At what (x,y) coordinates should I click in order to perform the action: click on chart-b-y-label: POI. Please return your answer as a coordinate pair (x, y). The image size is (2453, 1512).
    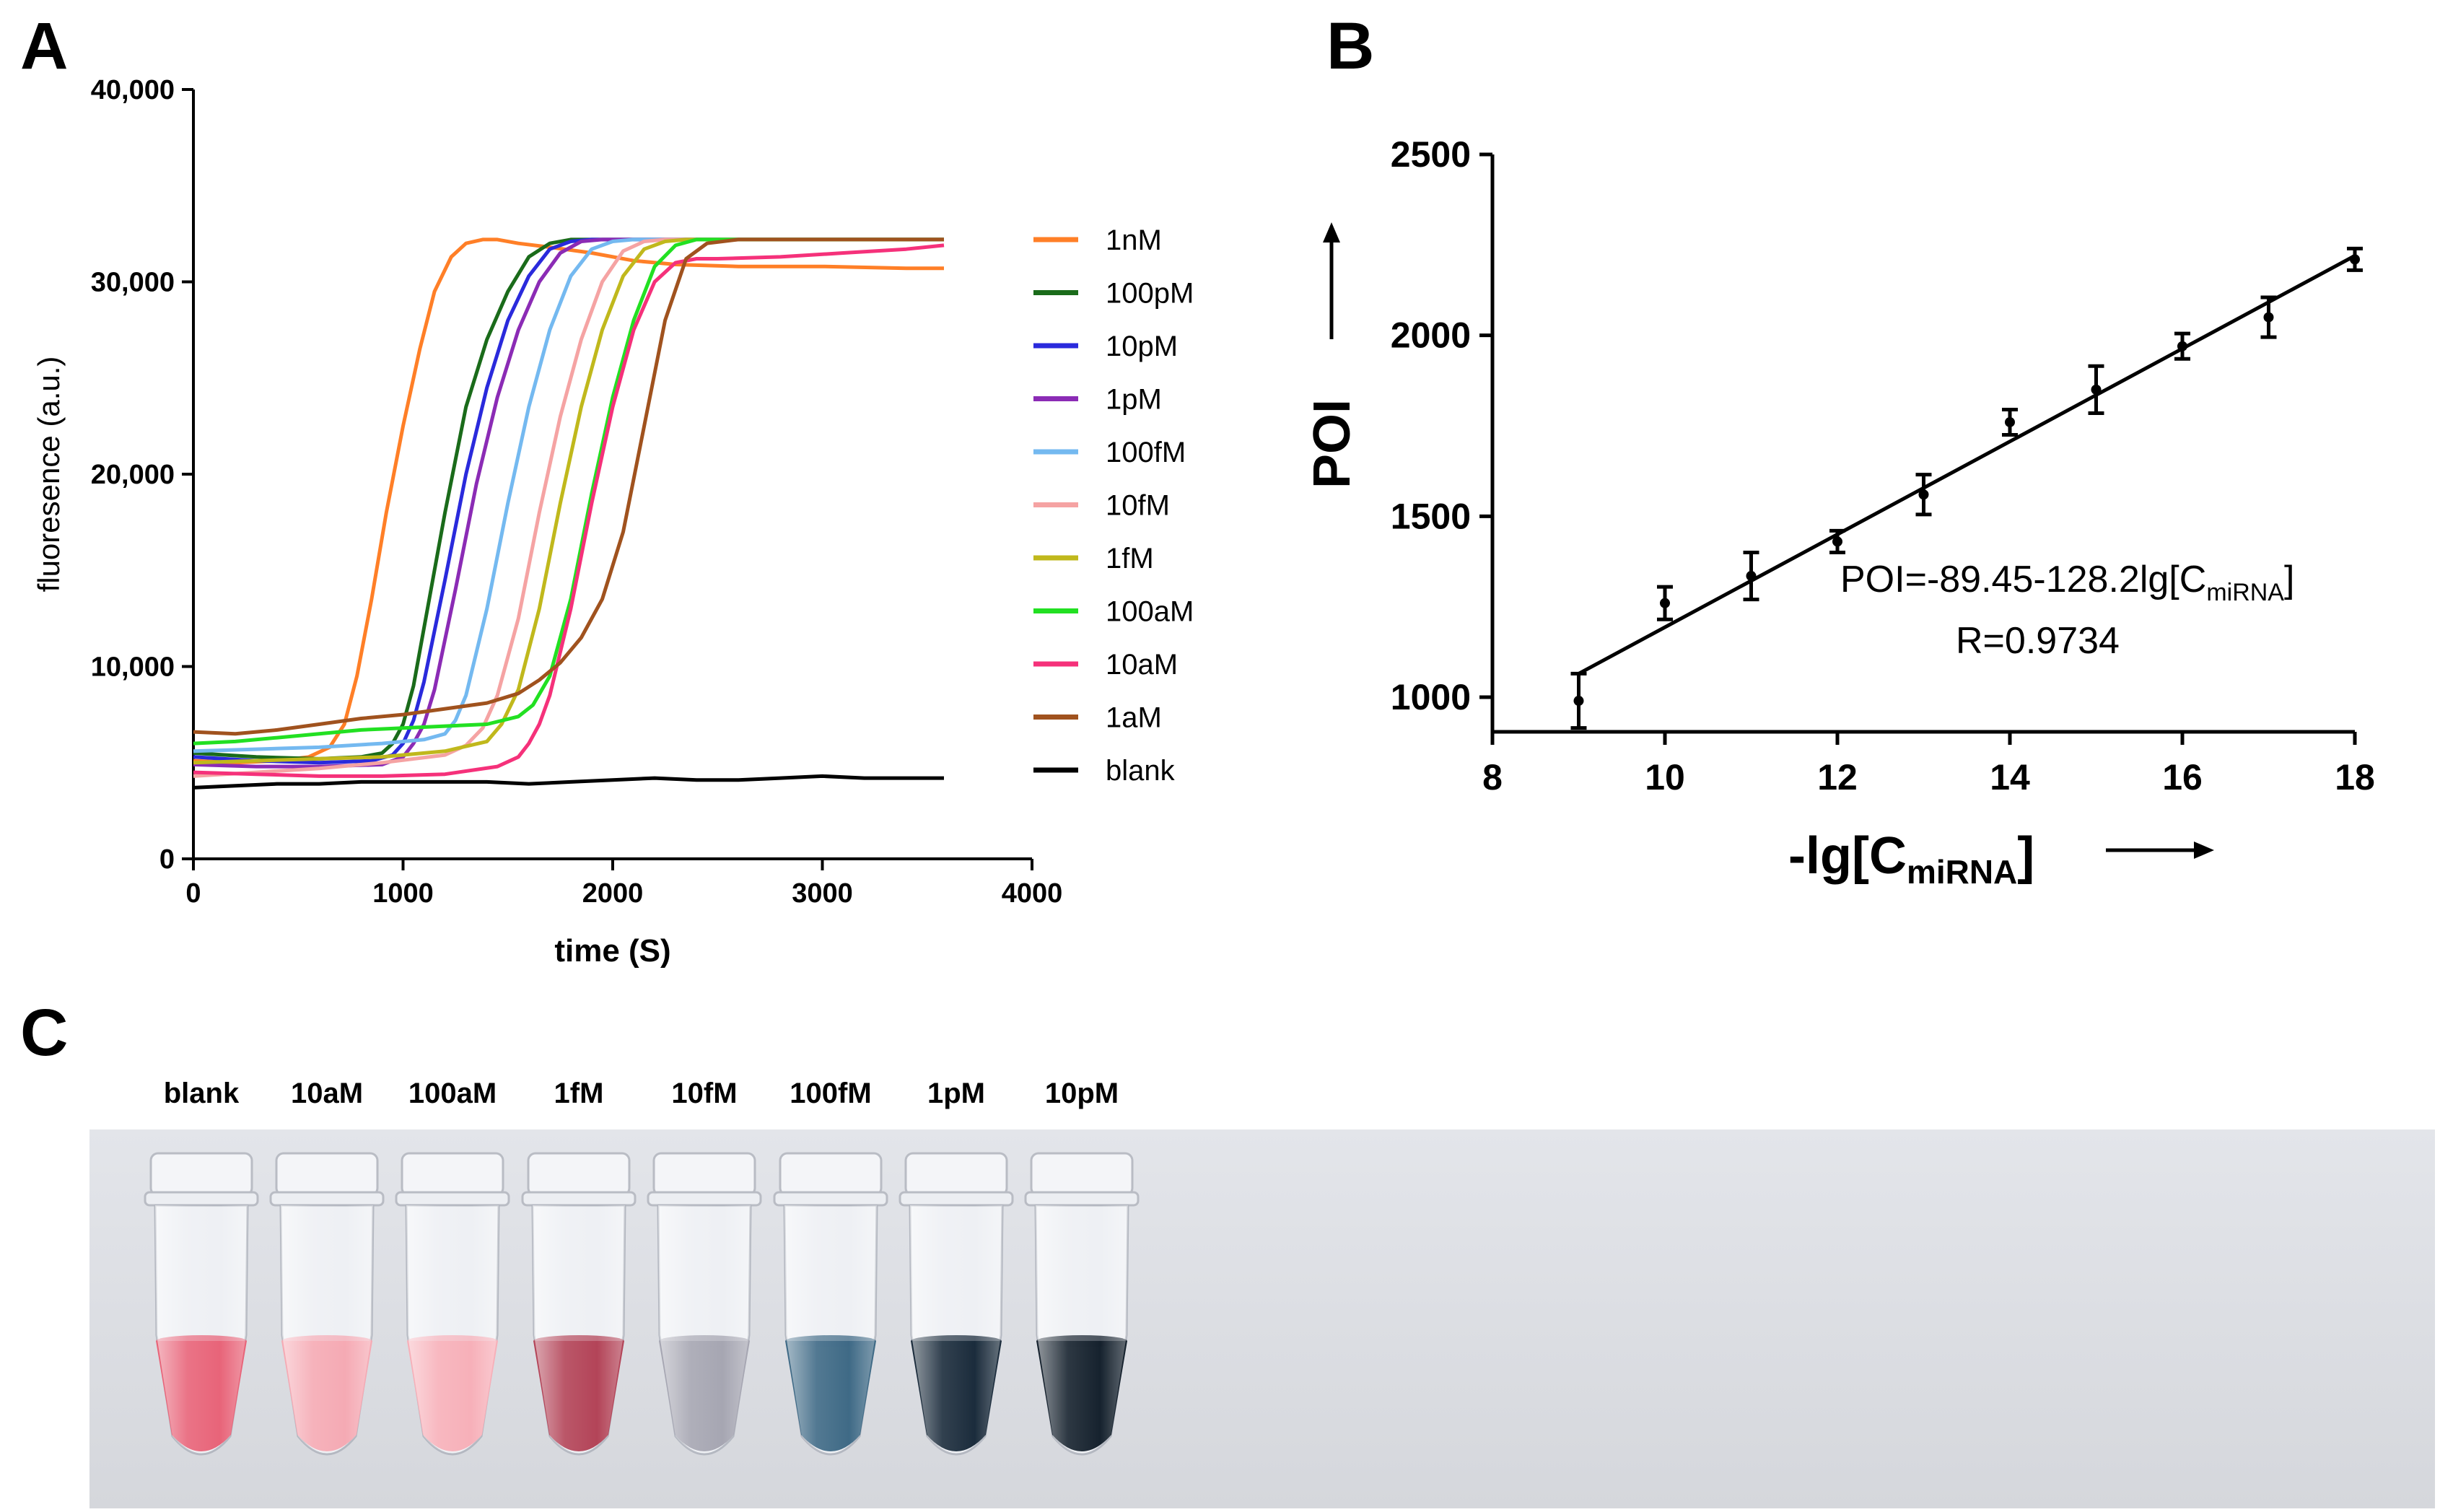
    Looking at the image, I should click on (1332, 444).